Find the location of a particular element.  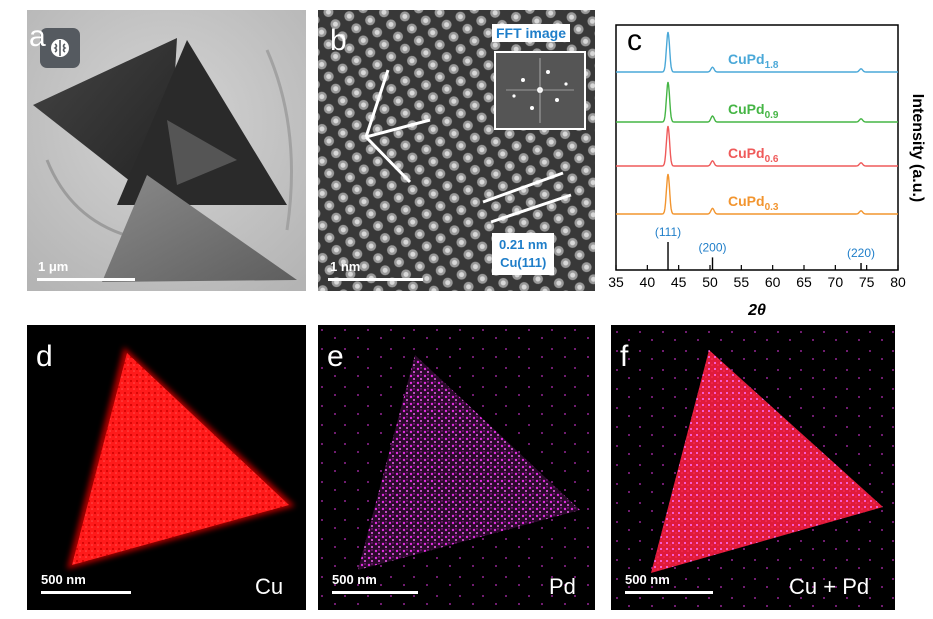

lattice-spacing-value: 0.21 nm is located at coordinates (523, 244).